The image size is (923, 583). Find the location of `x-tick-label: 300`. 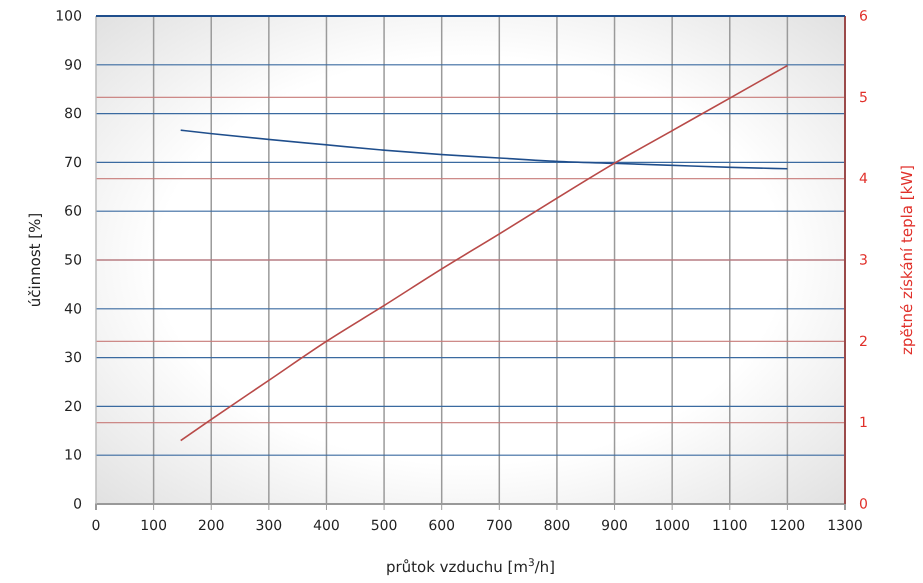

x-tick-label: 300 is located at coordinates (268, 526).